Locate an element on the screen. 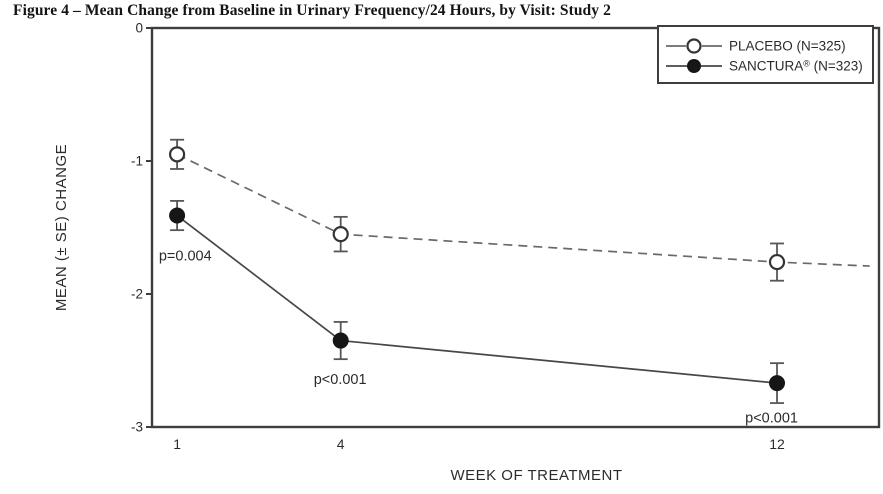  x-tick-label: 1 is located at coordinates (177, 444).